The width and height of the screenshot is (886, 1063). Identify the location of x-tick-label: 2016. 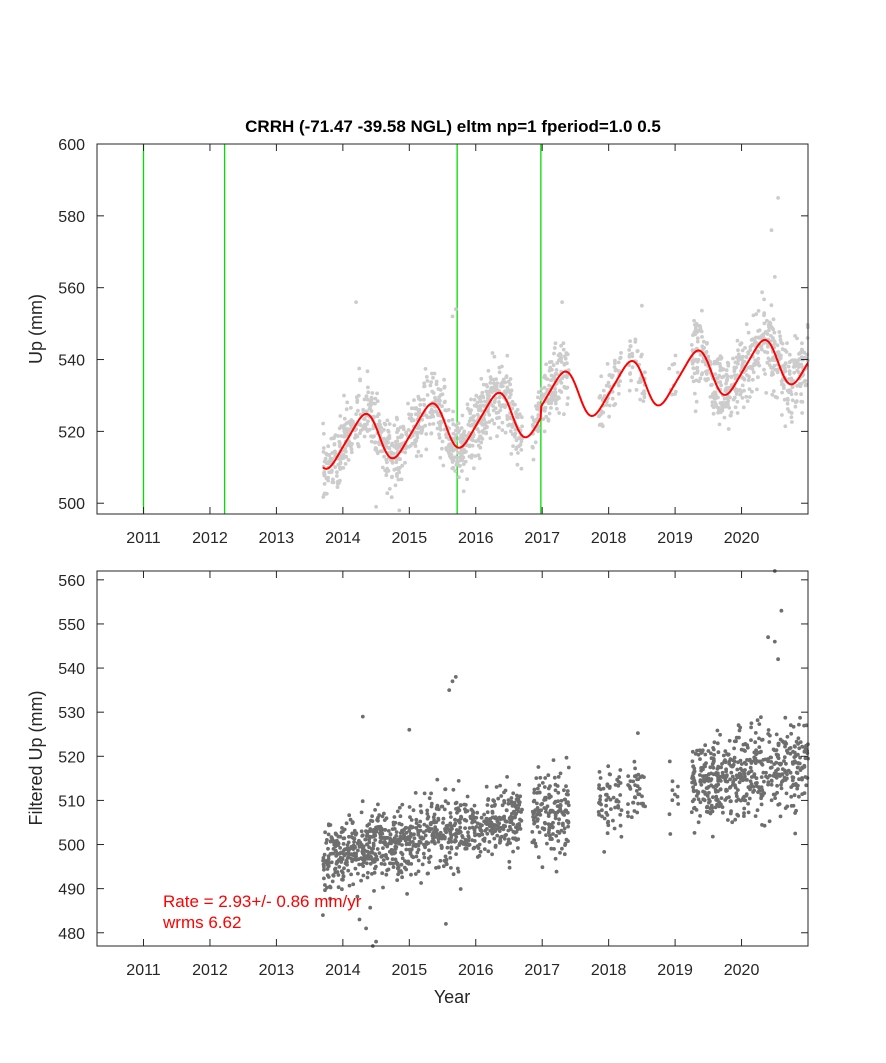
(476, 538).